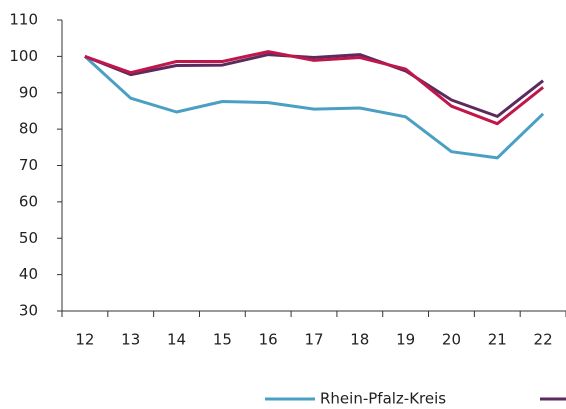 This screenshot has height=409, width=566. I want to click on x-tick-label: 17, so click(313, 340).